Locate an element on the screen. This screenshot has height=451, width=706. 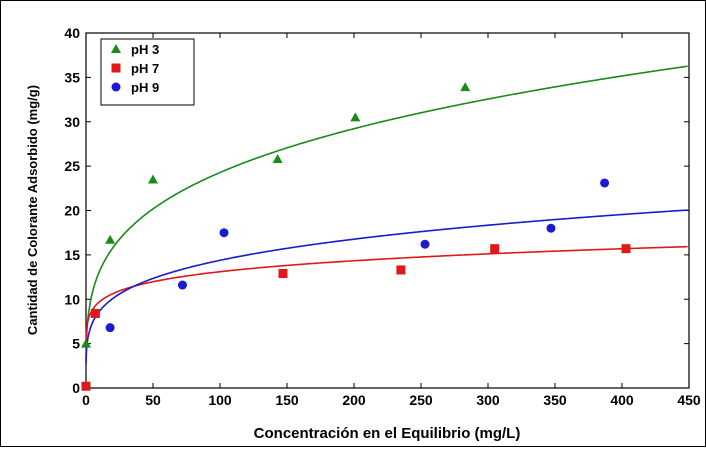
x-tick-label: 450 is located at coordinates (689, 400).